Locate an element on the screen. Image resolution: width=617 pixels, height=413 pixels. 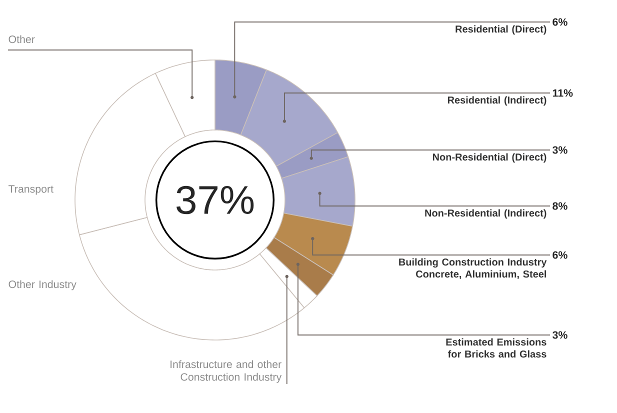
text: 37% is located at coordinates (215, 200).